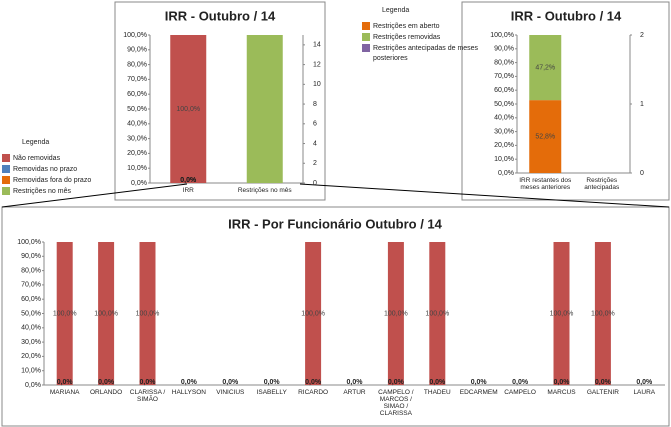 This screenshot has width=671, height=427. Describe the element at coordinates (315, 143) in the screenshot. I see `y2-tick-label: 4` at that location.